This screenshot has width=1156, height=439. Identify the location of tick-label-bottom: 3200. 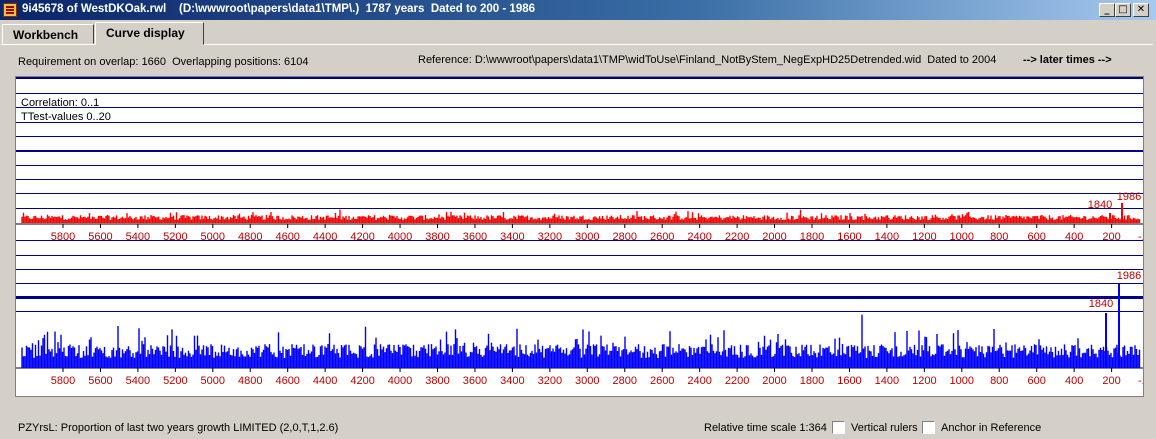
(550, 381).